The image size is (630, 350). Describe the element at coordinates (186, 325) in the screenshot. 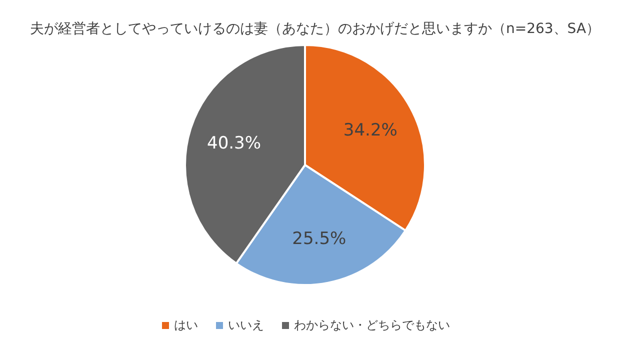

I see `legend-label: はい` at that location.